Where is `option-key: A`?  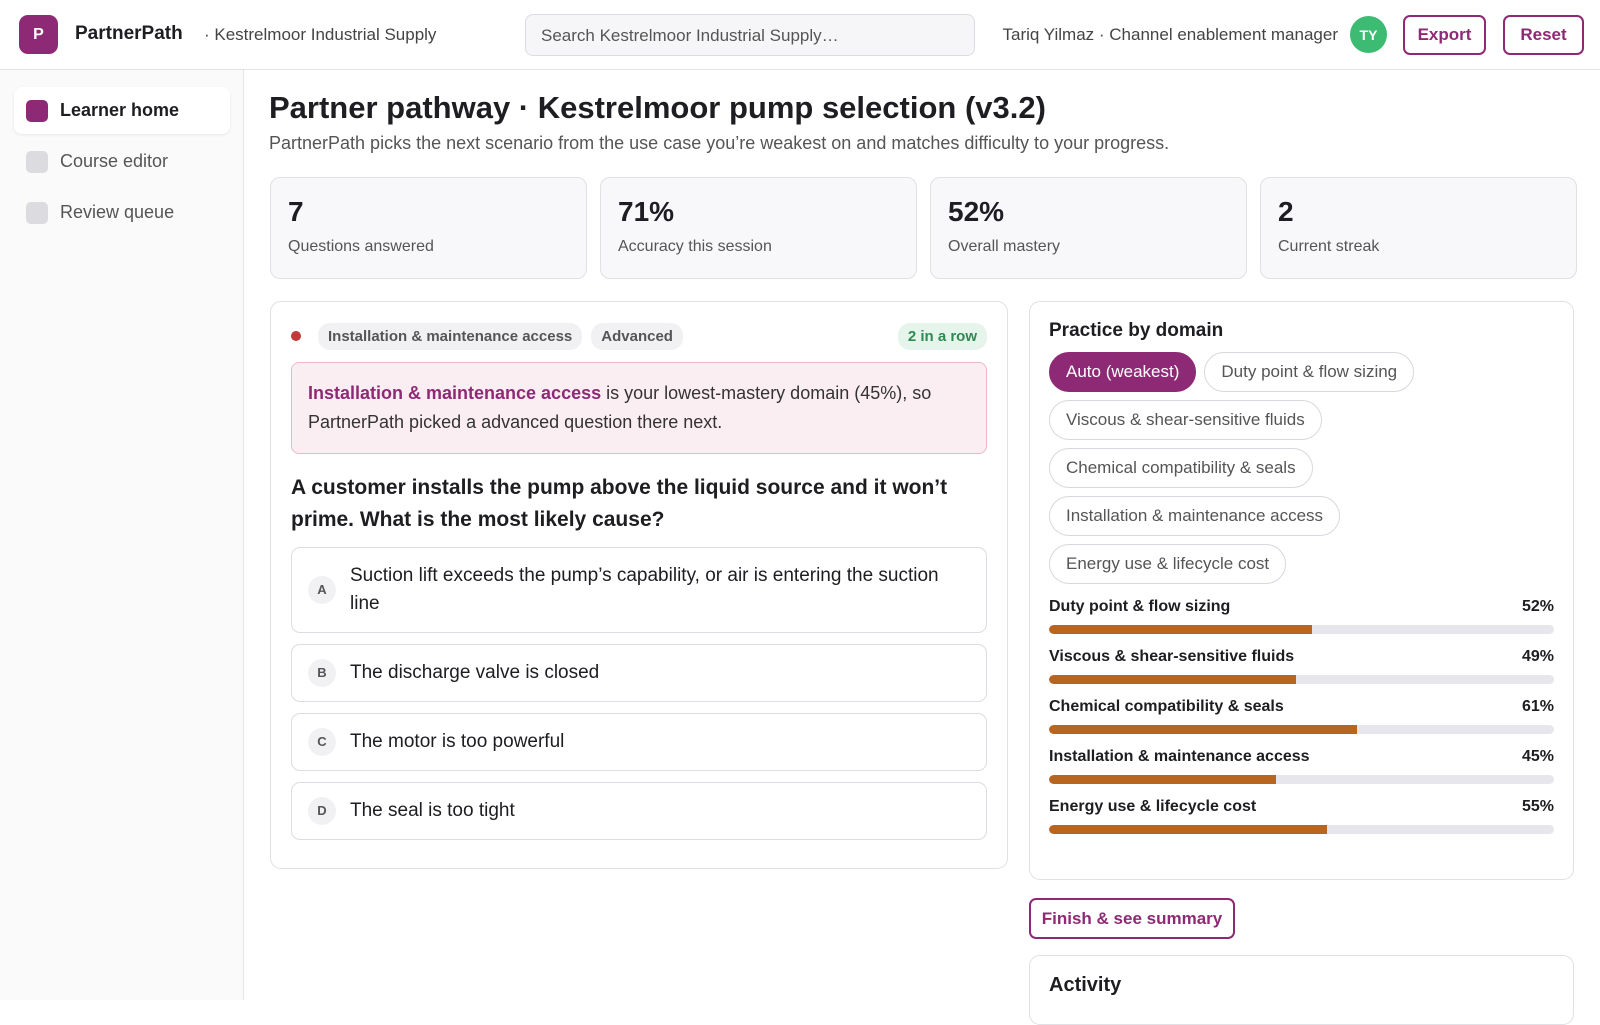 option-key: A is located at coordinates (322, 590).